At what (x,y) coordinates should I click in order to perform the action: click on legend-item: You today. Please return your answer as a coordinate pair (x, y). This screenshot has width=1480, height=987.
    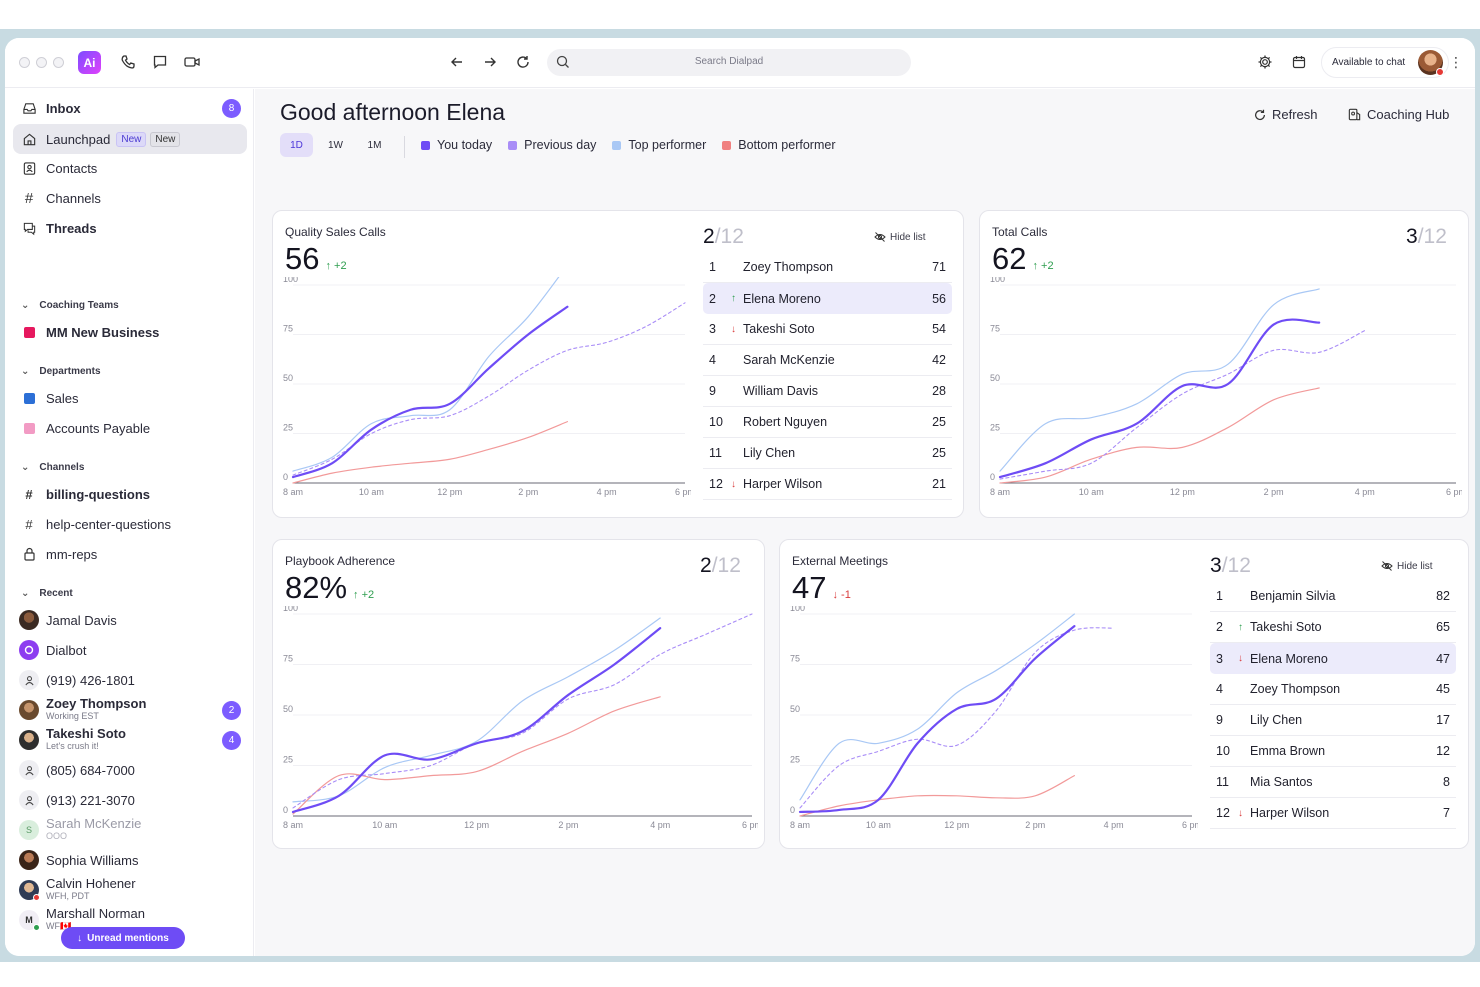
    Looking at the image, I should click on (456, 145).